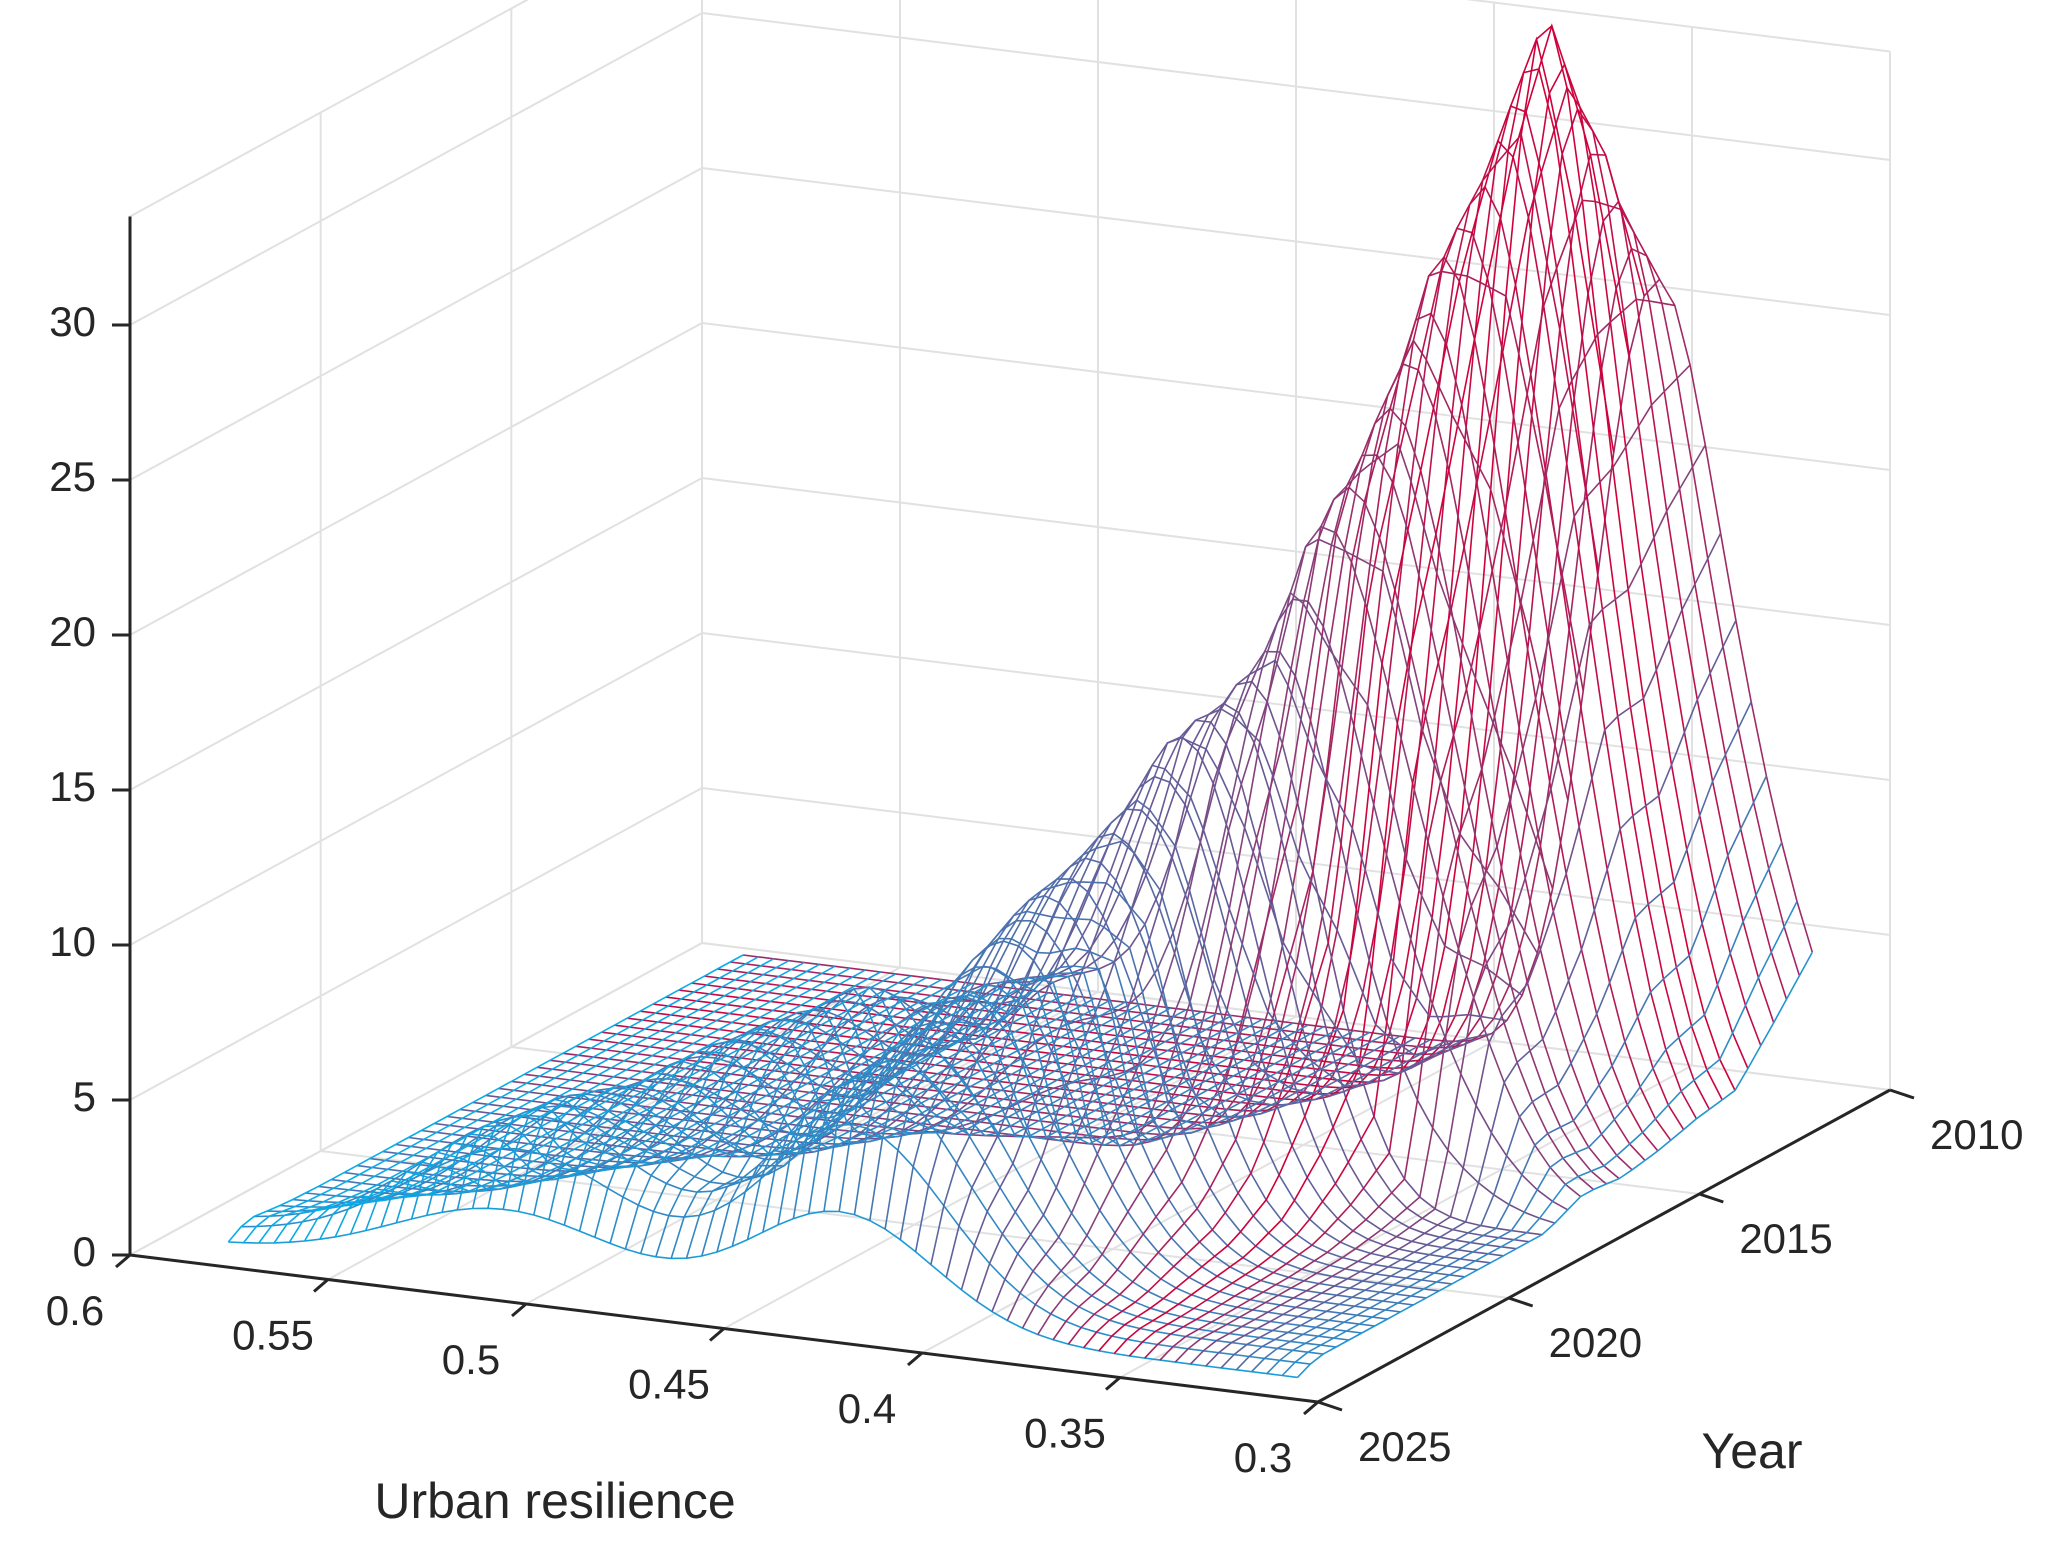 This screenshot has width=2063, height=1551. I want to click on y-tick-label: 2020, so click(1595, 1342).